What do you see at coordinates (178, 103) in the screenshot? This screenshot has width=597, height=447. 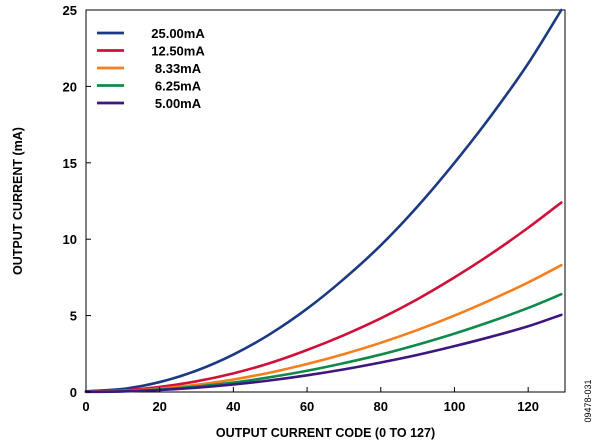 I see `legend-label-4: 5.00mA` at bounding box center [178, 103].